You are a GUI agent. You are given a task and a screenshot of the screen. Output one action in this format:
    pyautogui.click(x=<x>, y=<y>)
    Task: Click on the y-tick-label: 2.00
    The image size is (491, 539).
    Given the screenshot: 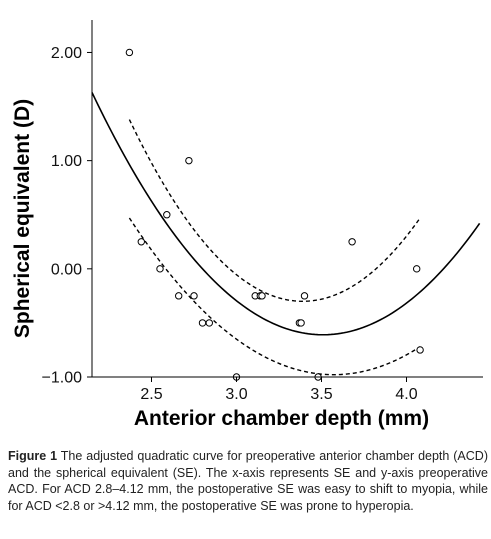 What is the action you would take?
    pyautogui.click(x=66, y=53)
    